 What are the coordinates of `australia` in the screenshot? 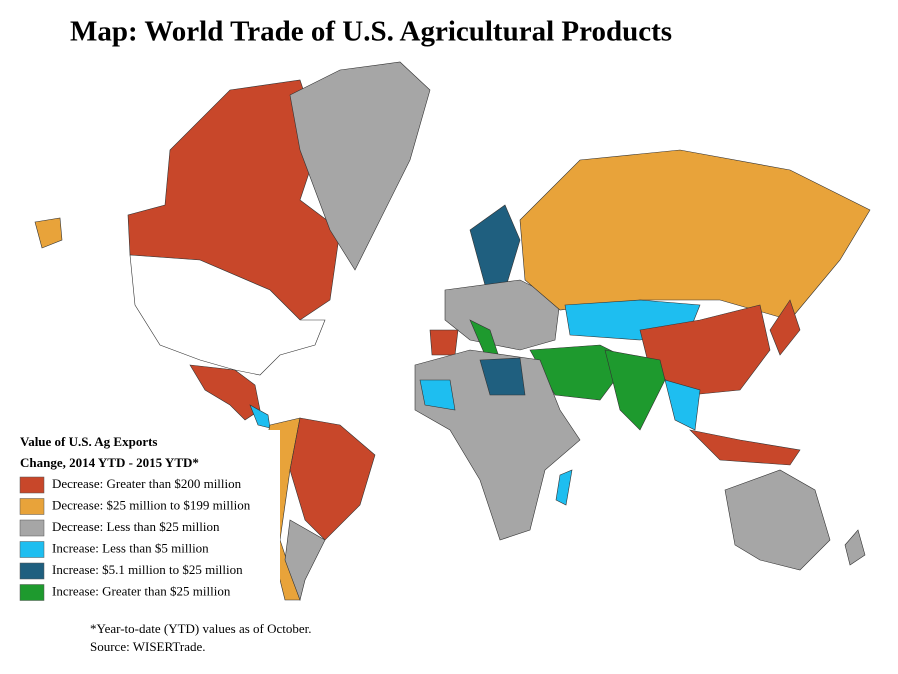 It's located at (777, 520).